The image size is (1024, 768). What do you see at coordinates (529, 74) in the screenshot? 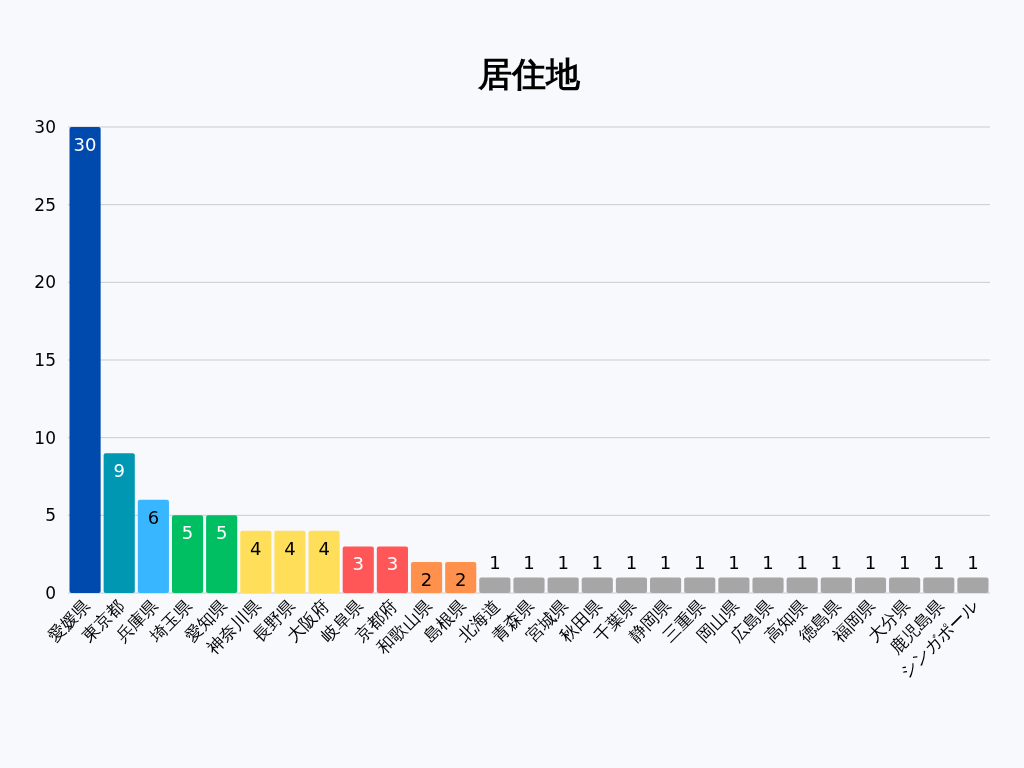
I see `chart-title: 居住地` at bounding box center [529, 74].